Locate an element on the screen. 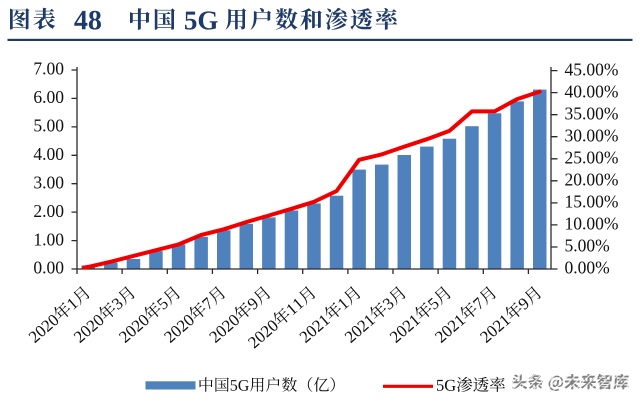 This screenshot has height=408, width=640. svg-text: 7.00 is located at coordinates (48, 69).